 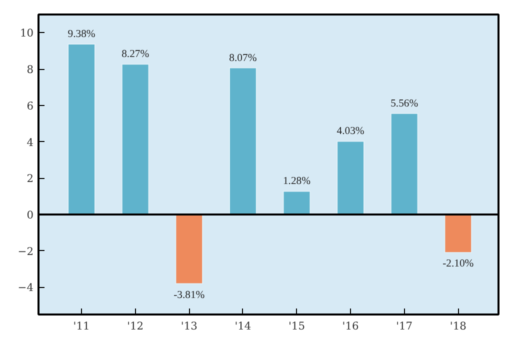 I want to click on data-label: 8.27%, so click(x=136, y=54).